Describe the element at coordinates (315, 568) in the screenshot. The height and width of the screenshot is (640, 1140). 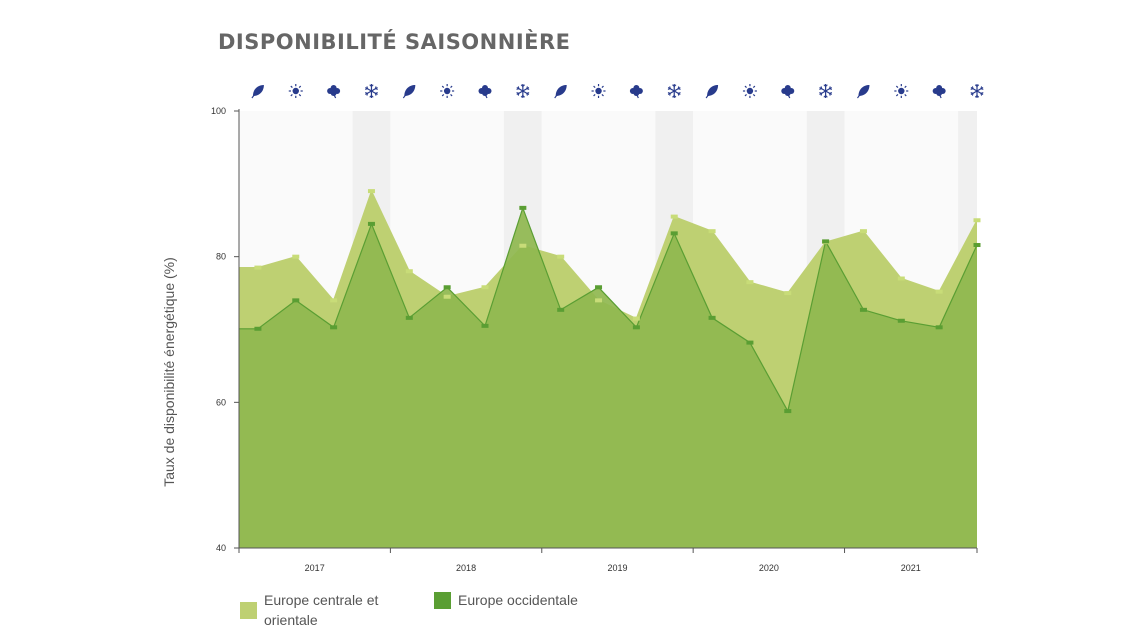
I see `x-tick-label: 2017` at that location.